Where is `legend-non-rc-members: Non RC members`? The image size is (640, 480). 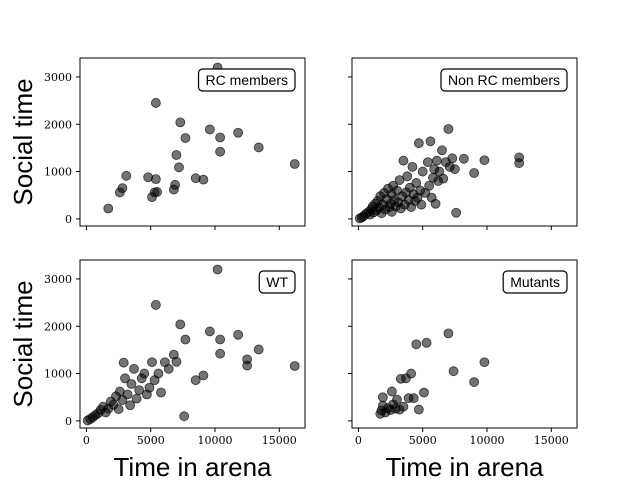 legend-non-rc-members: Non RC members is located at coordinates (504, 80).